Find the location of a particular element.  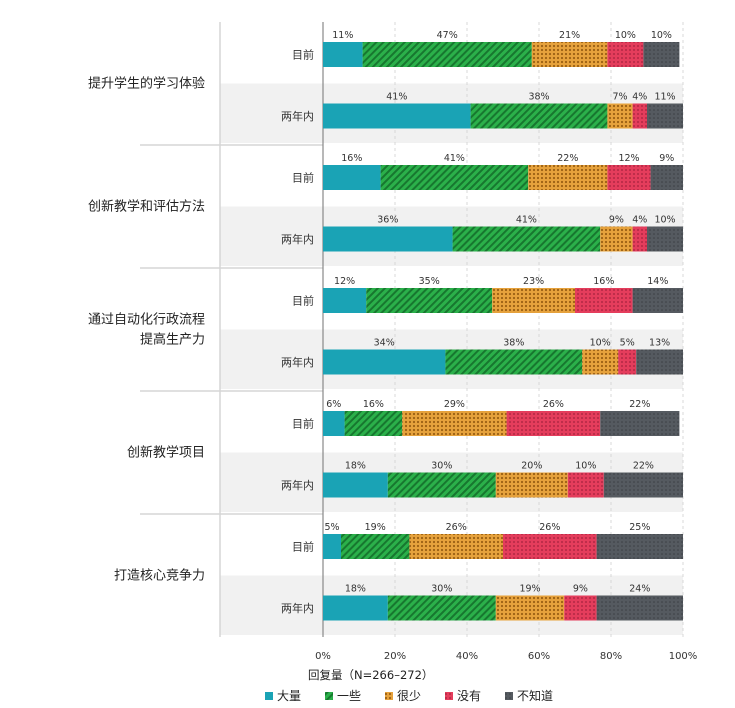

x-tick-label: 20% is located at coordinates (395, 656).